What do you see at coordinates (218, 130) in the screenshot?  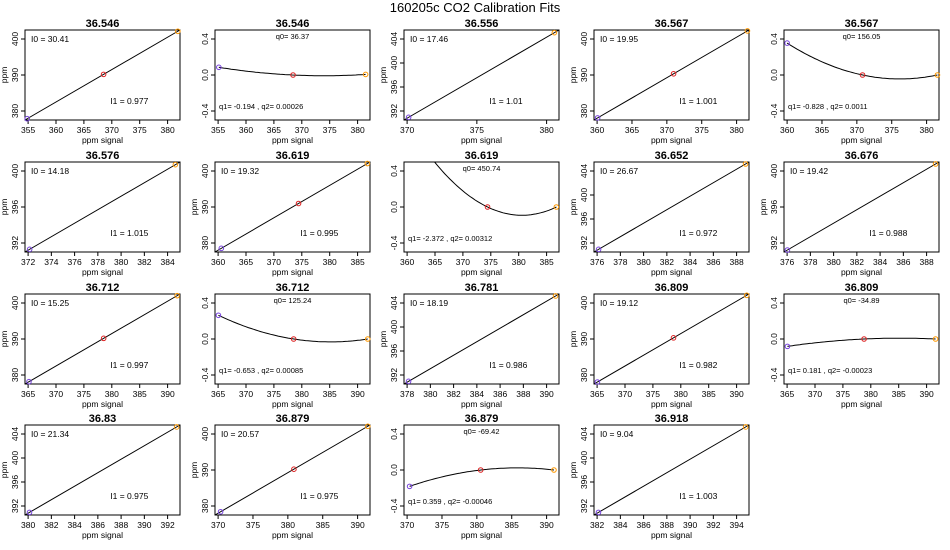 I see `x-tick-label: 355` at bounding box center [218, 130].